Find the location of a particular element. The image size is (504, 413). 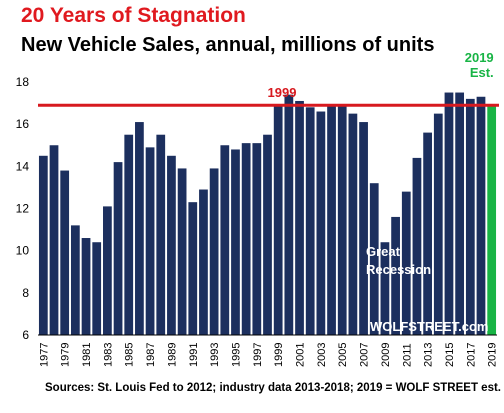

x-tick-label: 1983 is located at coordinates (108, 355).